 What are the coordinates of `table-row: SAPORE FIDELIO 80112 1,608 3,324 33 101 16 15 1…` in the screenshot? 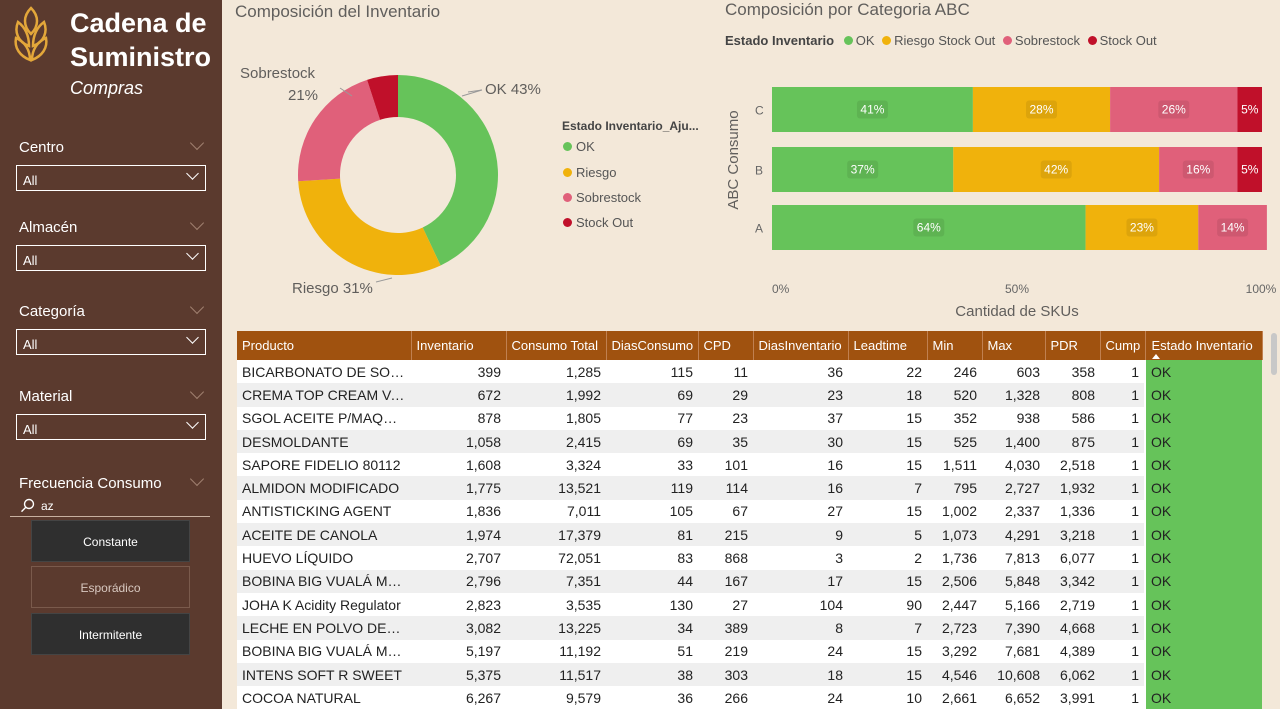 It's located at (749, 465).